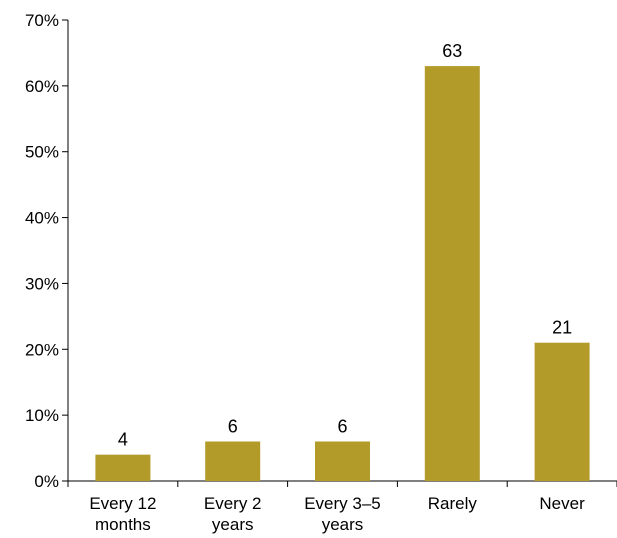 The width and height of the screenshot is (617, 538). I want to click on x-tick-label: Every 2 years, so click(233, 514).